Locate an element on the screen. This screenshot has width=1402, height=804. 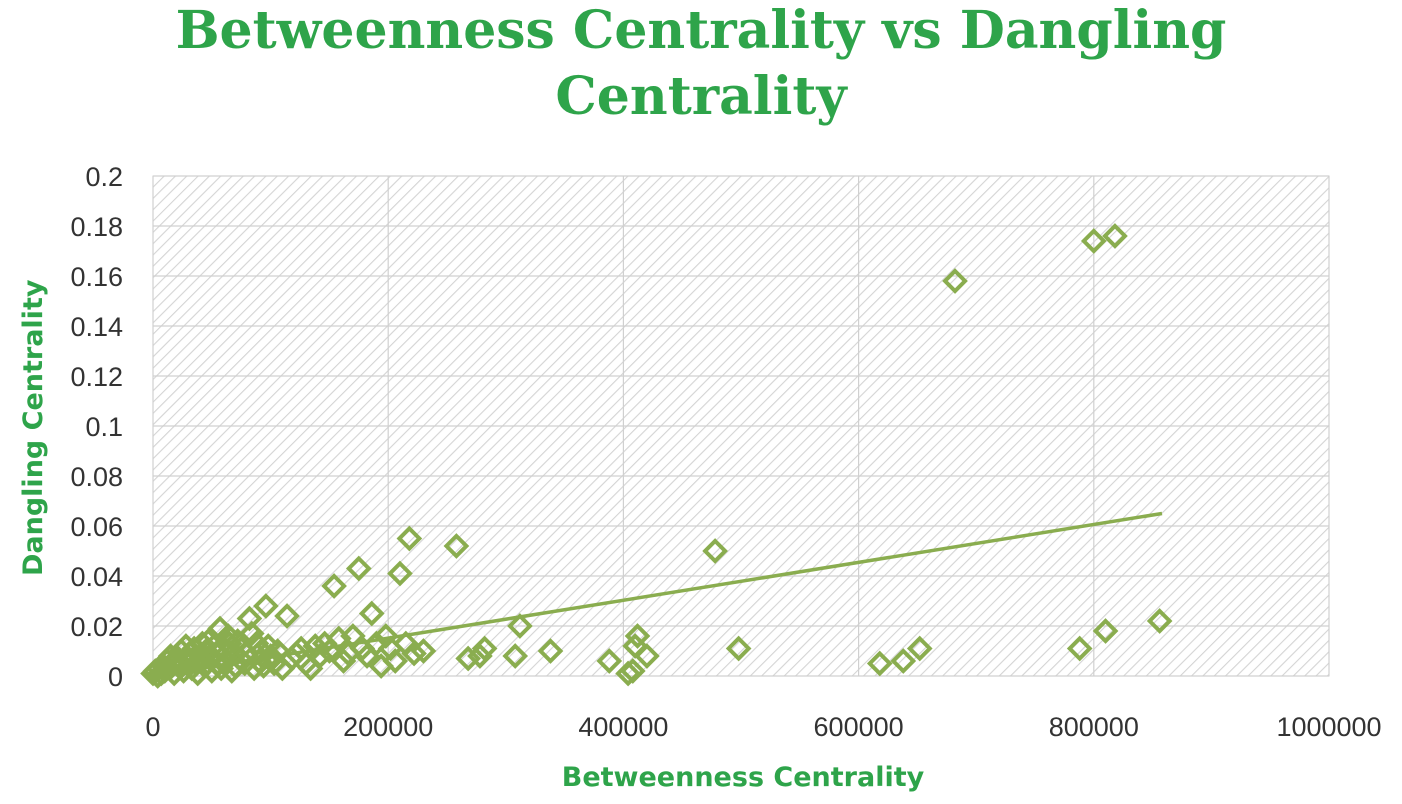
x-axis-ticks: 0 200000 400000 600000 800000 1000000 is located at coordinates (763, 727).